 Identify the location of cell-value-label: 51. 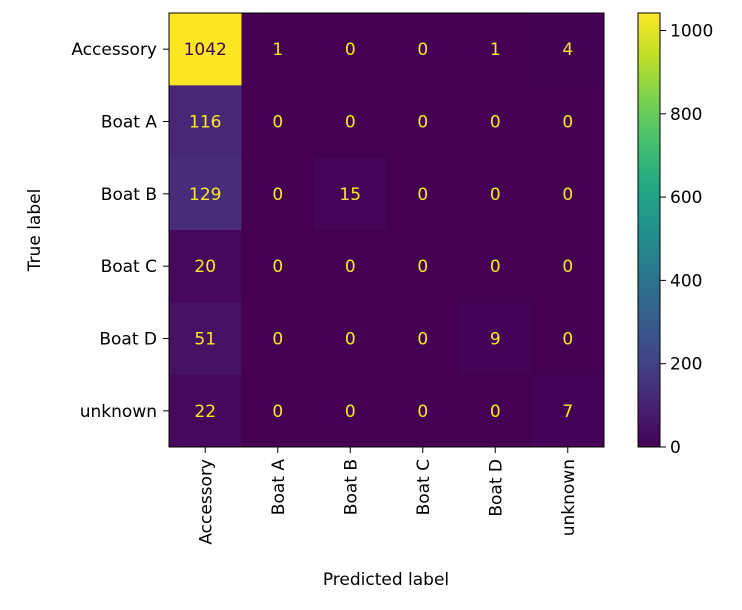
(205, 340).